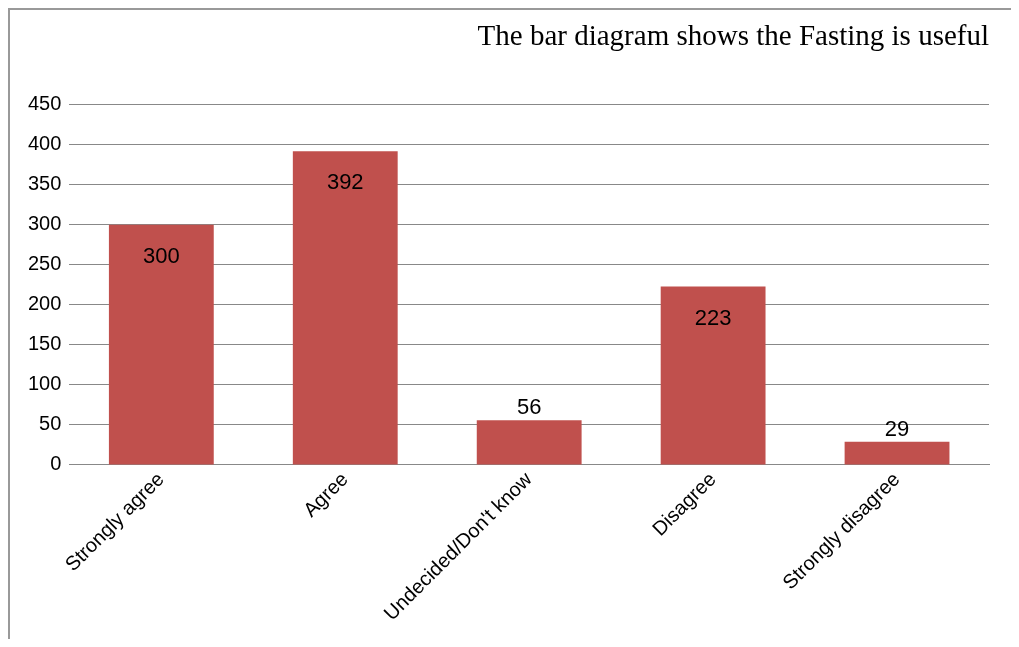 The height and width of the screenshot is (647, 1019). Describe the element at coordinates (529, 407) in the screenshot. I see `data-label: 56` at that location.